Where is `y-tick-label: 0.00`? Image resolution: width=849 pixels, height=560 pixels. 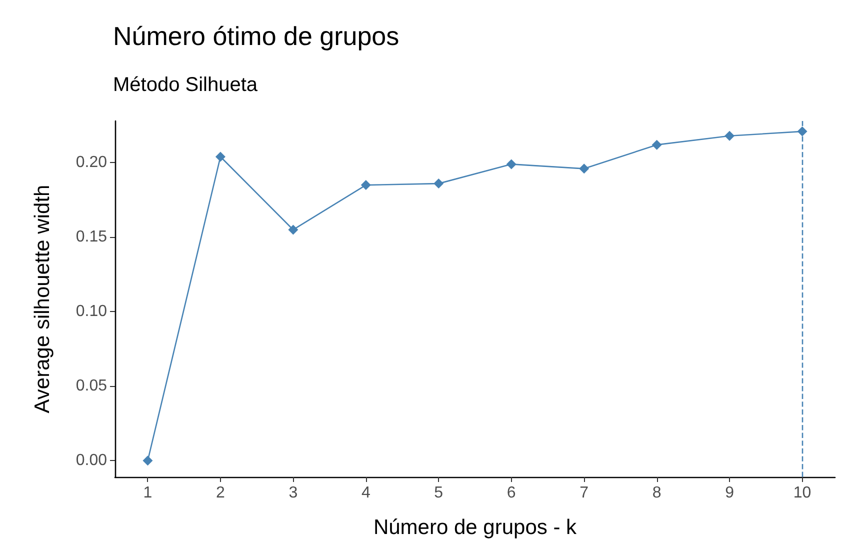 y-tick-label: 0.00 is located at coordinates (92, 461).